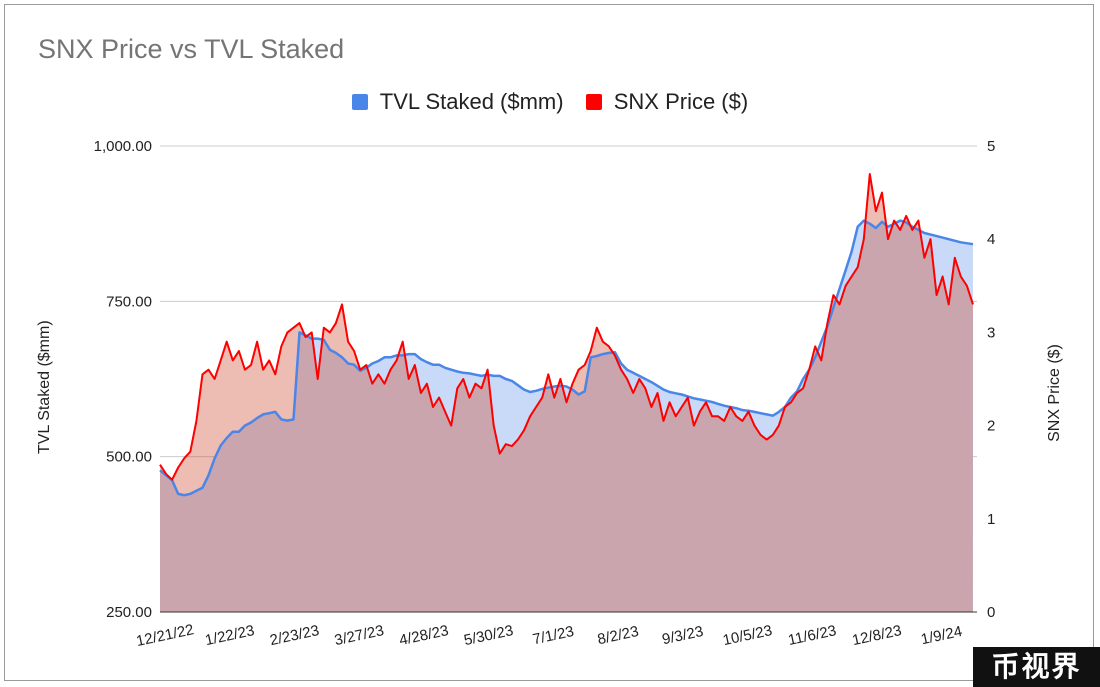  What do you see at coordinates (618, 635) in the screenshot?
I see `x-tick-label: 8/2/23` at bounding box center [618, 635].